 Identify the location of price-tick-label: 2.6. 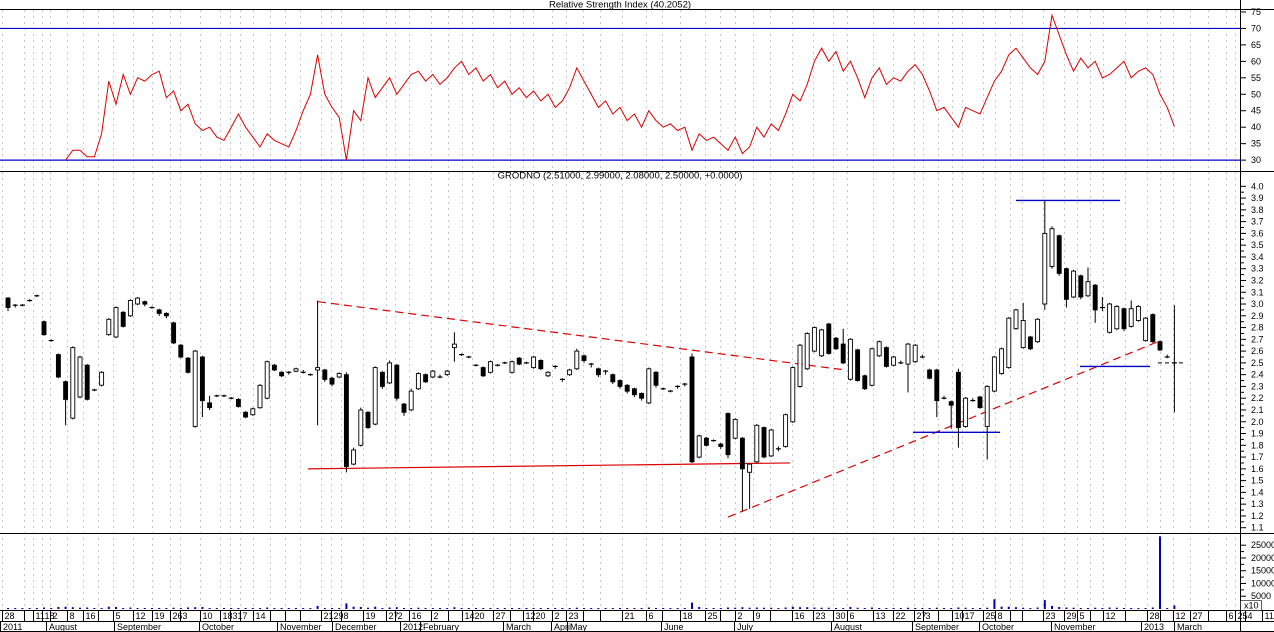
(1257, 351).